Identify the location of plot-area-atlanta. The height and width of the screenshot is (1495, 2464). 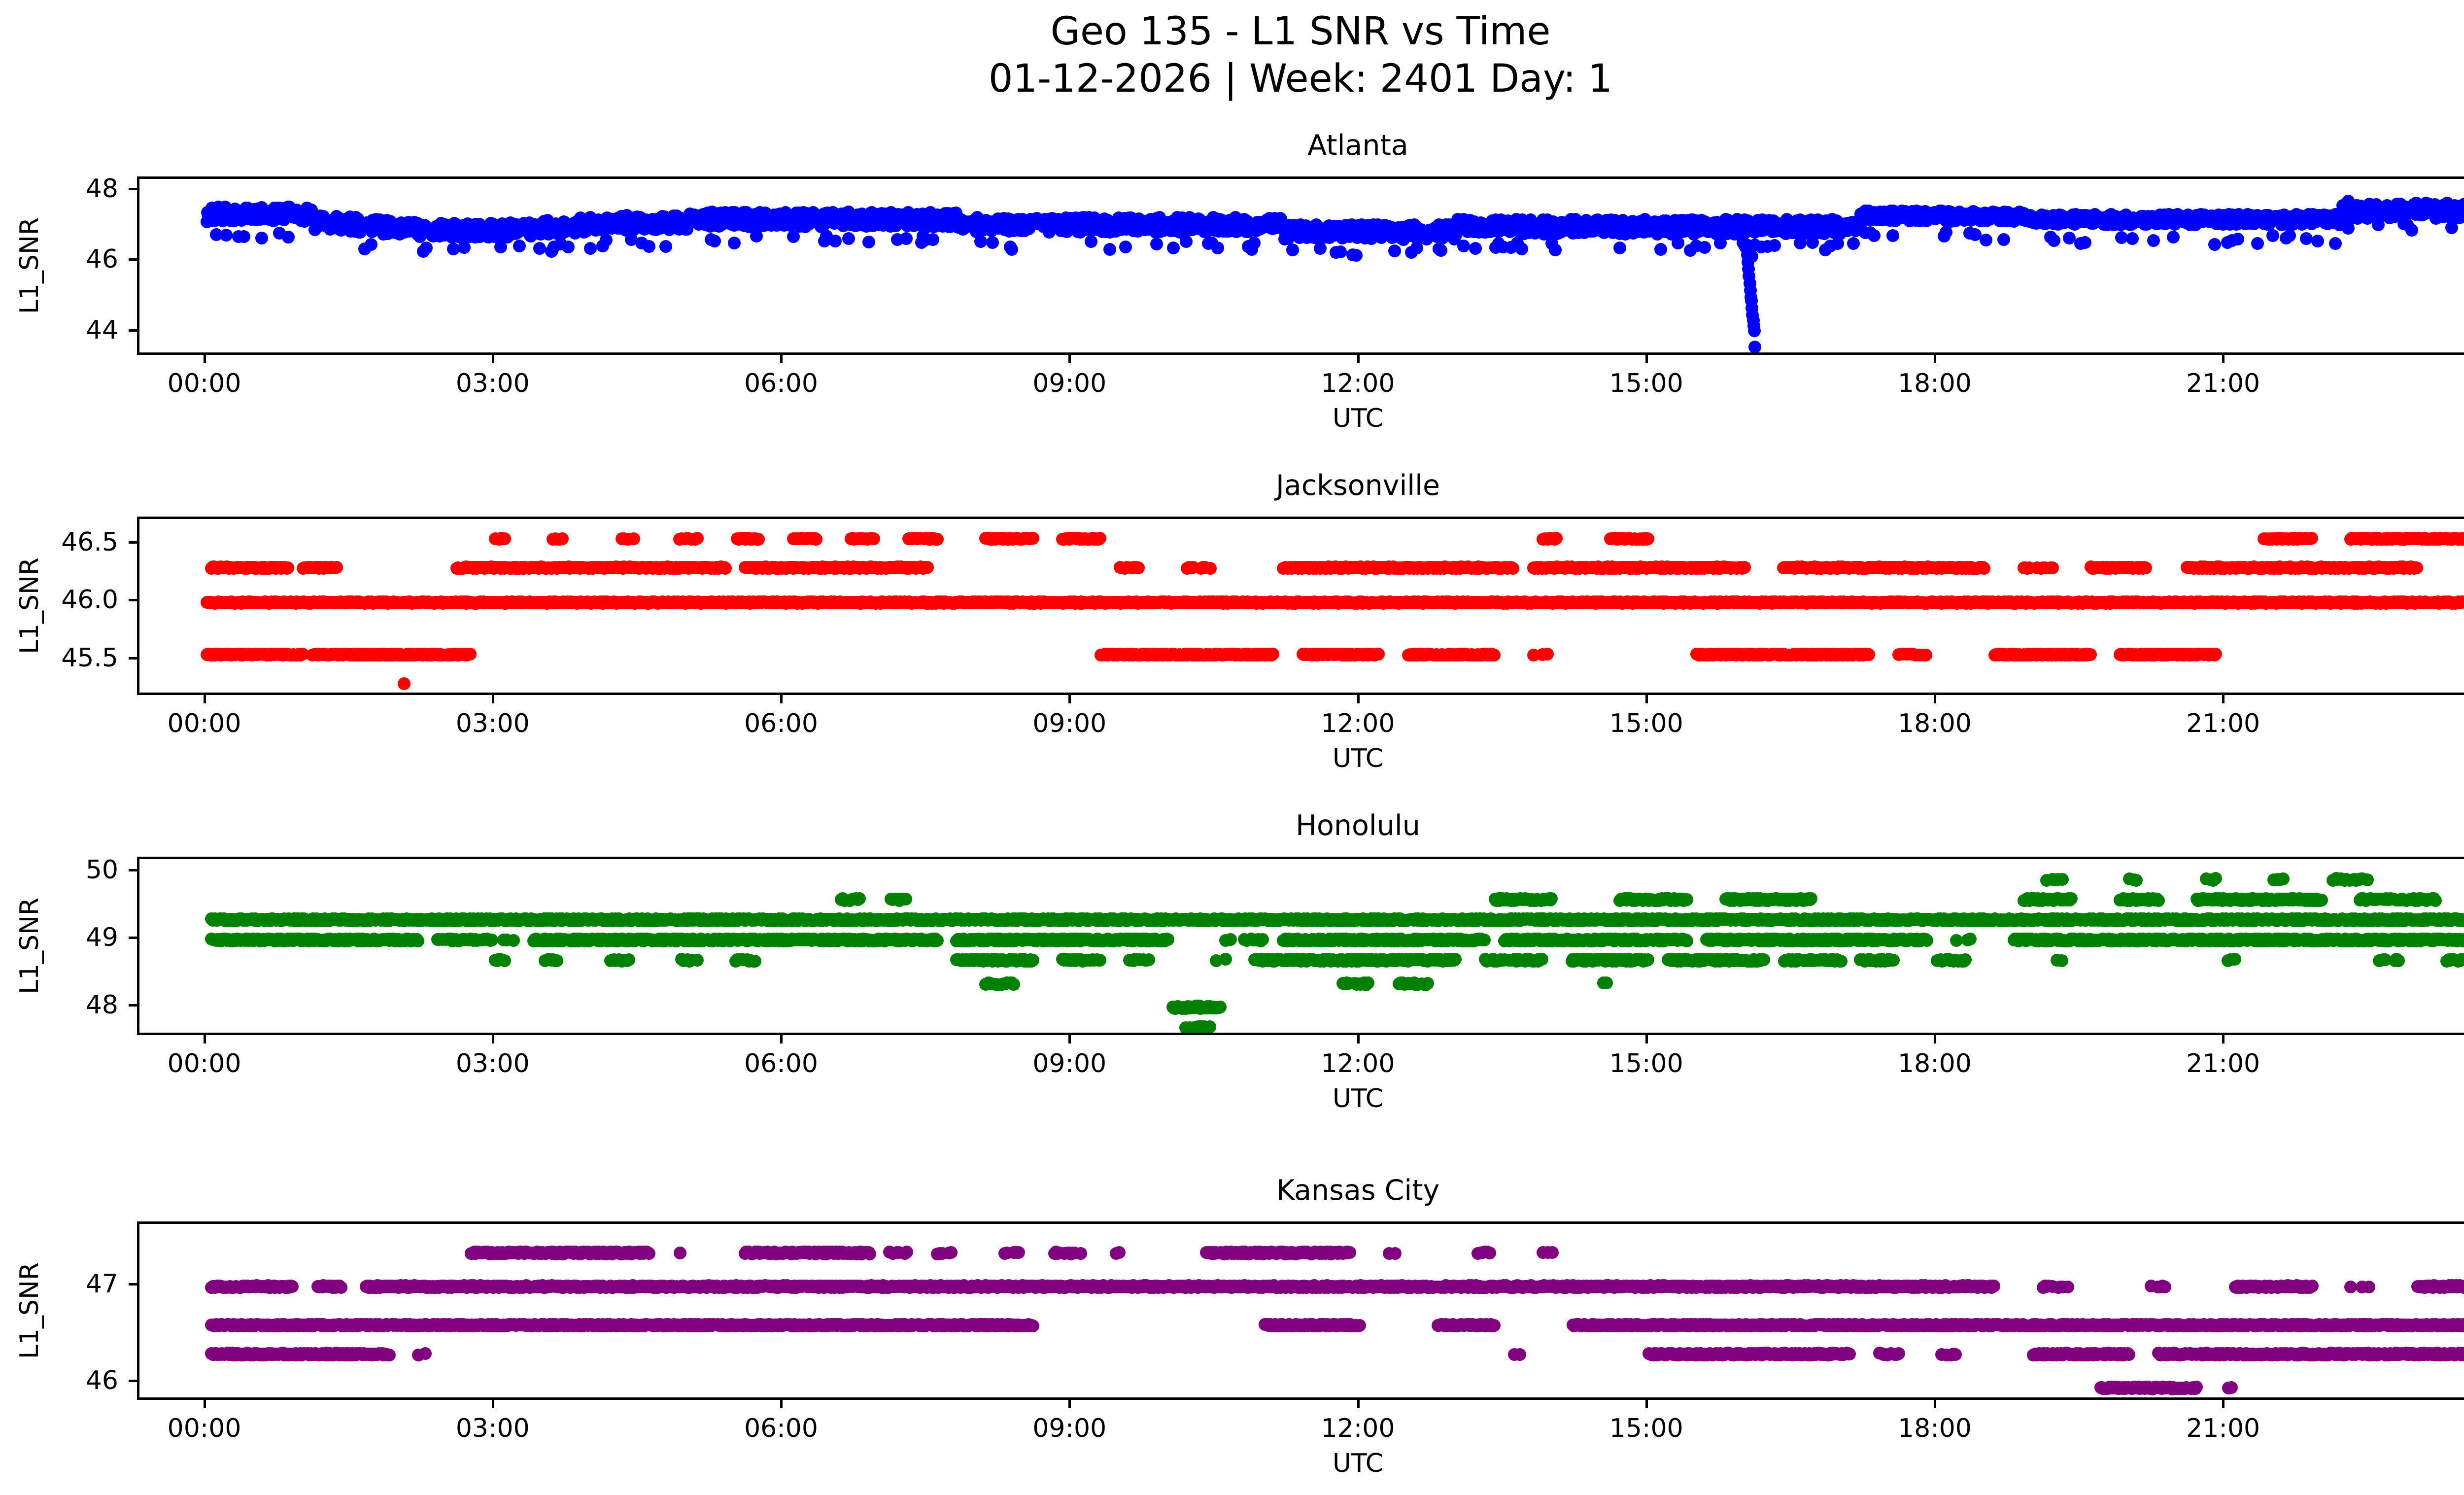
(1300, 265).